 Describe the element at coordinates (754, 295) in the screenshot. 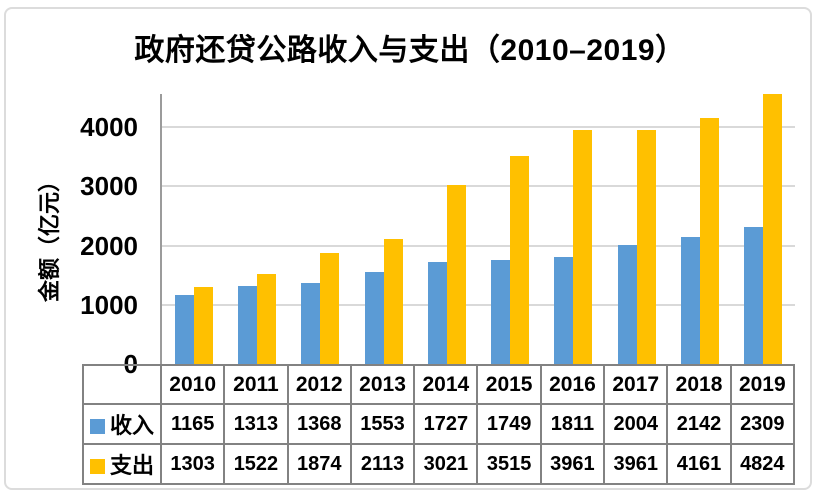

I see `bar-收入-2019` at that location.